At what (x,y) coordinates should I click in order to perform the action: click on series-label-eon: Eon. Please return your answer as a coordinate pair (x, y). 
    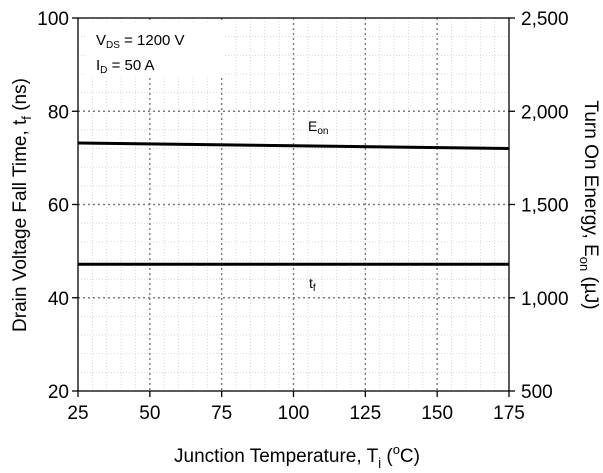
    Looking at the image, I should click on (318, 127).